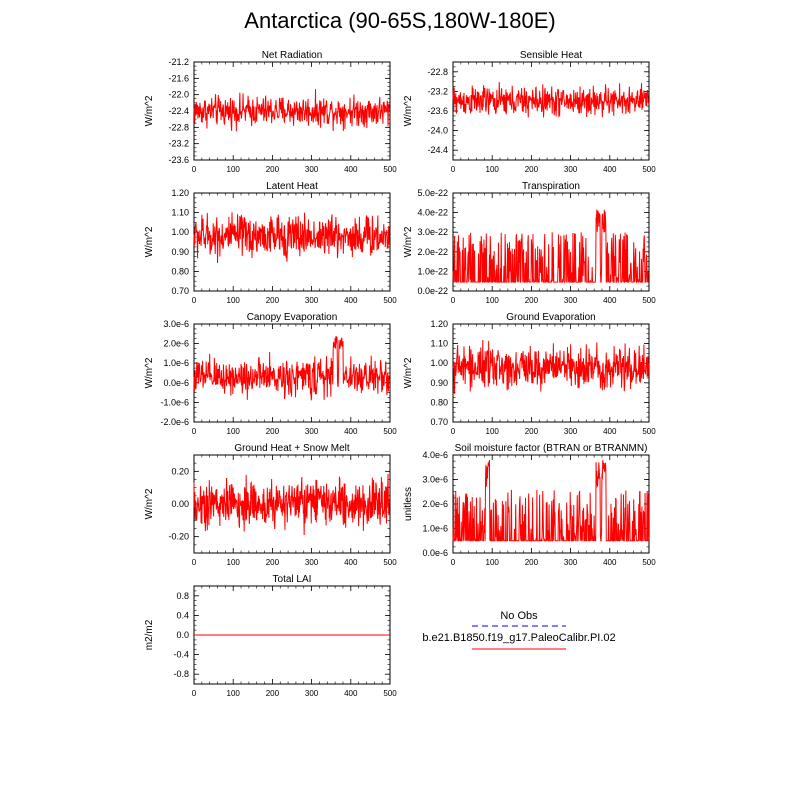 The width and height of the screenshot is (800, 800). Describe the element at coordinates (178, 537) in the screenshot. I see `y-tick-label: -0.20` at that location.